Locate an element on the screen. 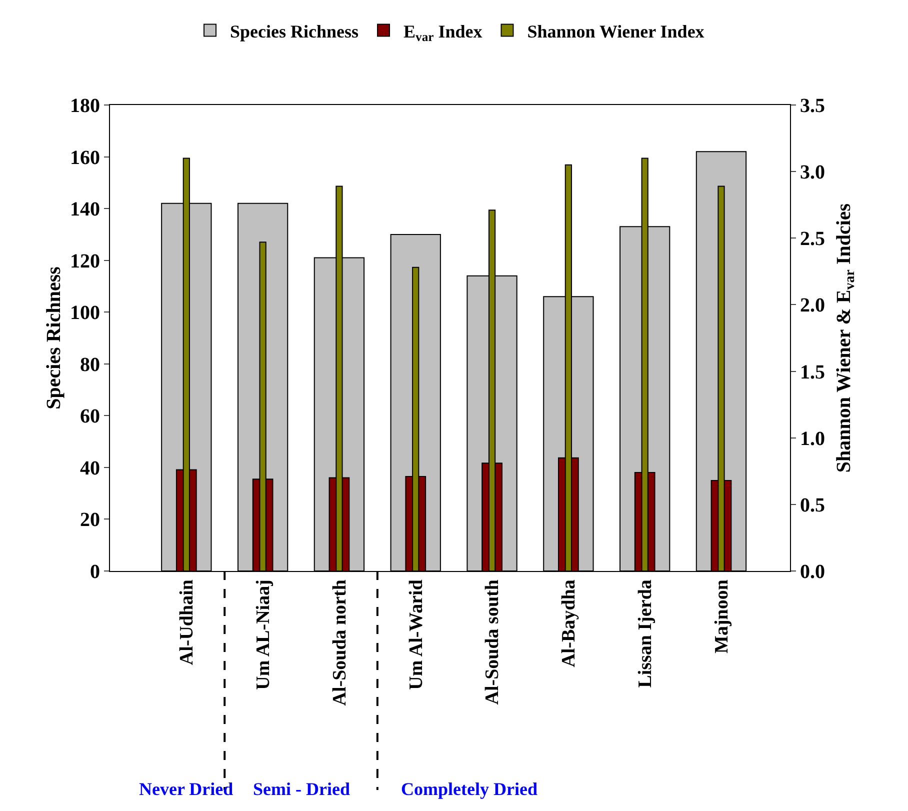 This screenshot has height=811, width=908. legend-label: E$_{var}$ Index is located at coordinates (443, 32).